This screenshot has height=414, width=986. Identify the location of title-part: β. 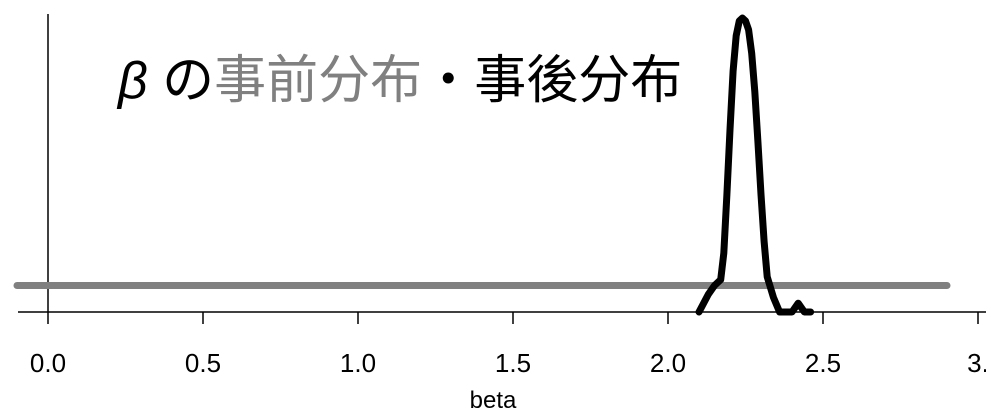
(132, 81).